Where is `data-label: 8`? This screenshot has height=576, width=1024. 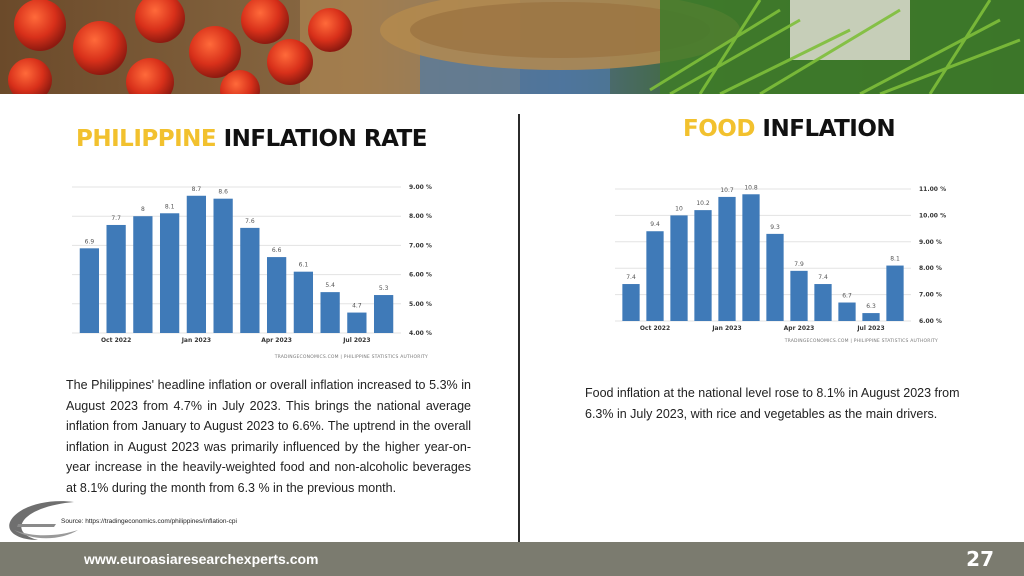 data-label: 8 is located at coordinates (143, 209).